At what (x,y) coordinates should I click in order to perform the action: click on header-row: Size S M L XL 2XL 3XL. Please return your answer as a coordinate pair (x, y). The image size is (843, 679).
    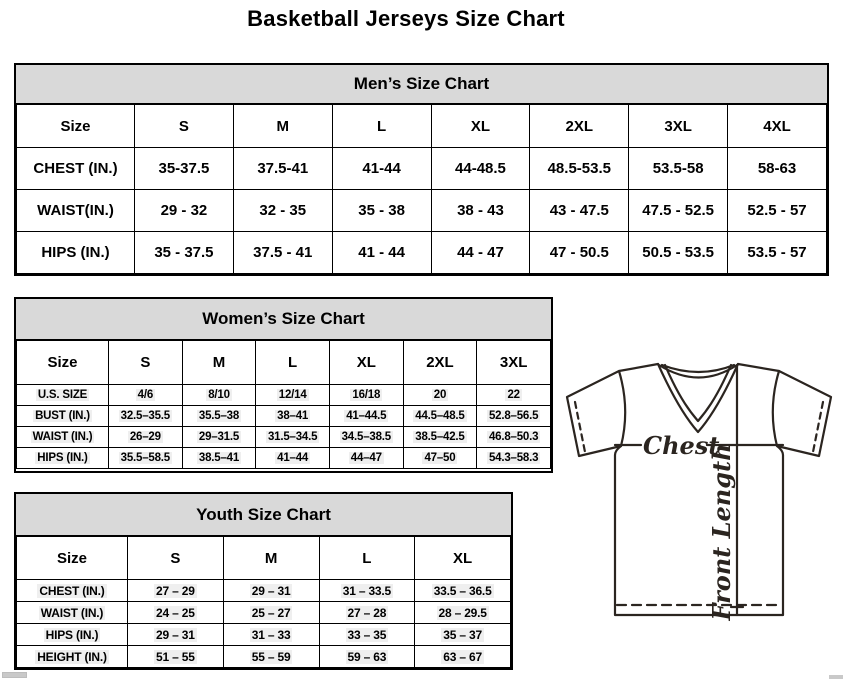
    Looking at the image, I should click on (283, 362).